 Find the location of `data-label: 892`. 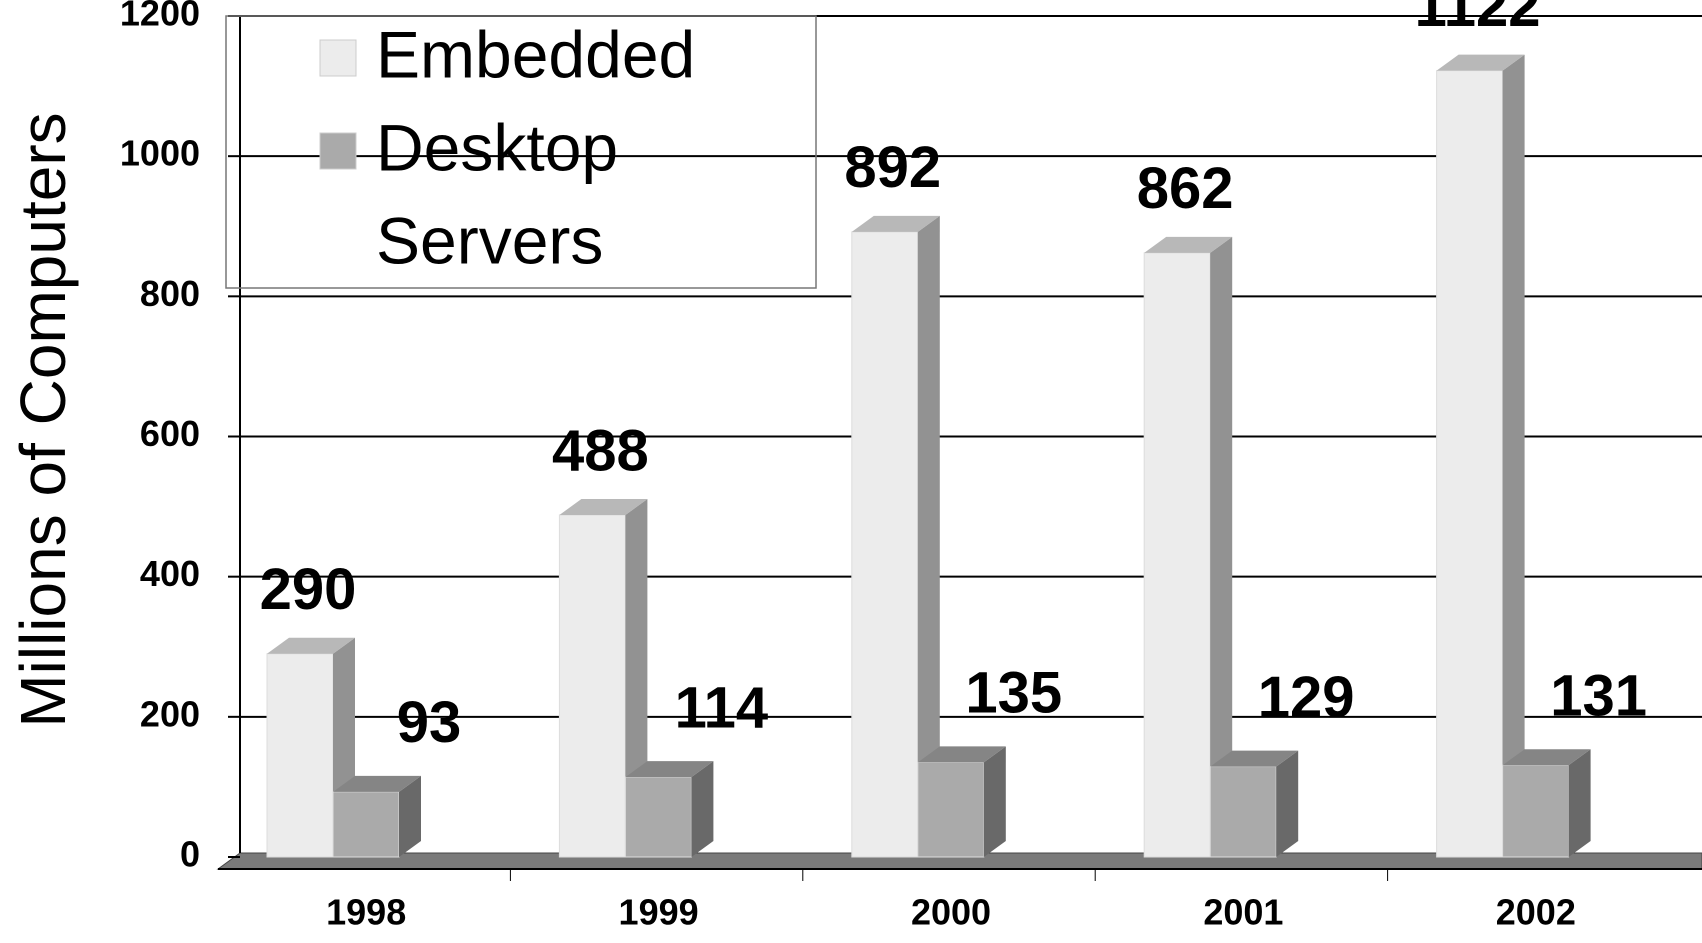

data-label: 892 is located at coordinates (892, 167).